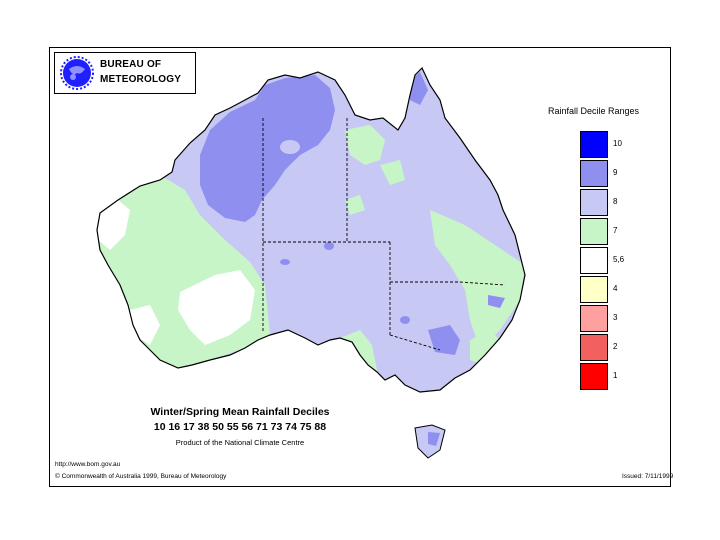  What do you see at coordinates (615, 172) in the screenshot?
I see `legend-label: 9` at bounding box center [615, 172].